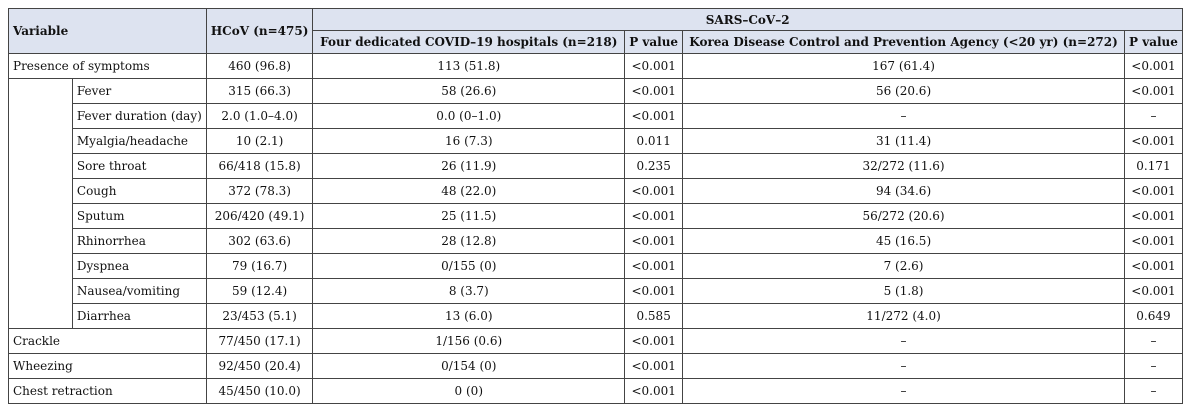 This screenshot has height=420, width=1183. What do you see at coordinates (469, 166) in the screenshot?
I see `hospitals-value: 26 (11.9)` at bounding box center [469, 166].